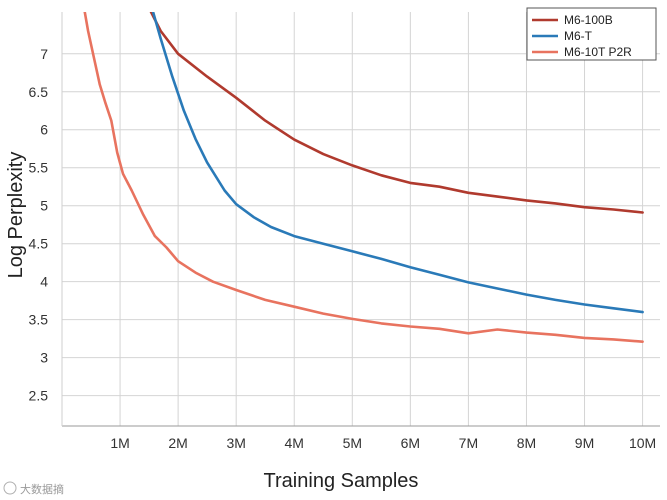 The height and width of the screenshot is (500, 667). What do you see at coordinates (39, 225) in the screenshot?
I see `y-tick-labels: 2.5 3 3.5 4 4.5 5 5.5 6 6.5 7` at bounding box center [39, 225].